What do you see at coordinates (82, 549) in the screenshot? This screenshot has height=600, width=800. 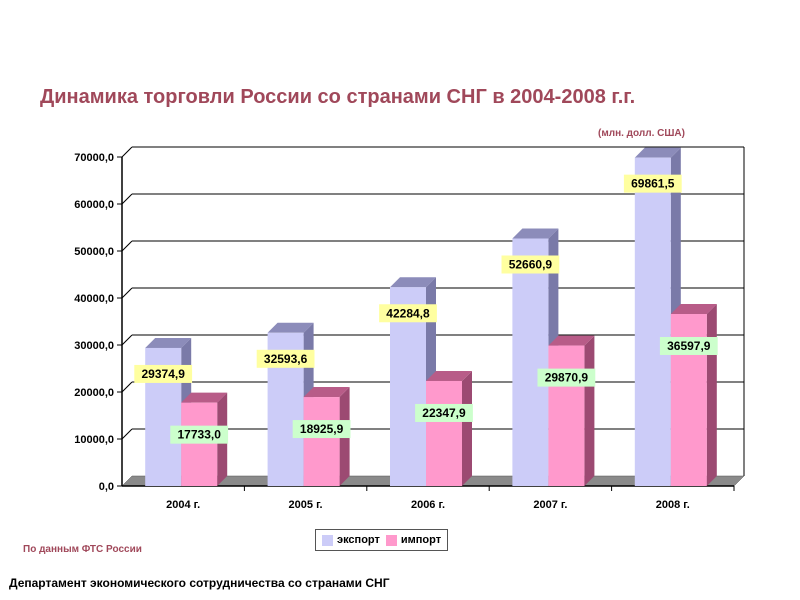 I see `source-note: По данным ФТС России` at bounding box center [82, 549].